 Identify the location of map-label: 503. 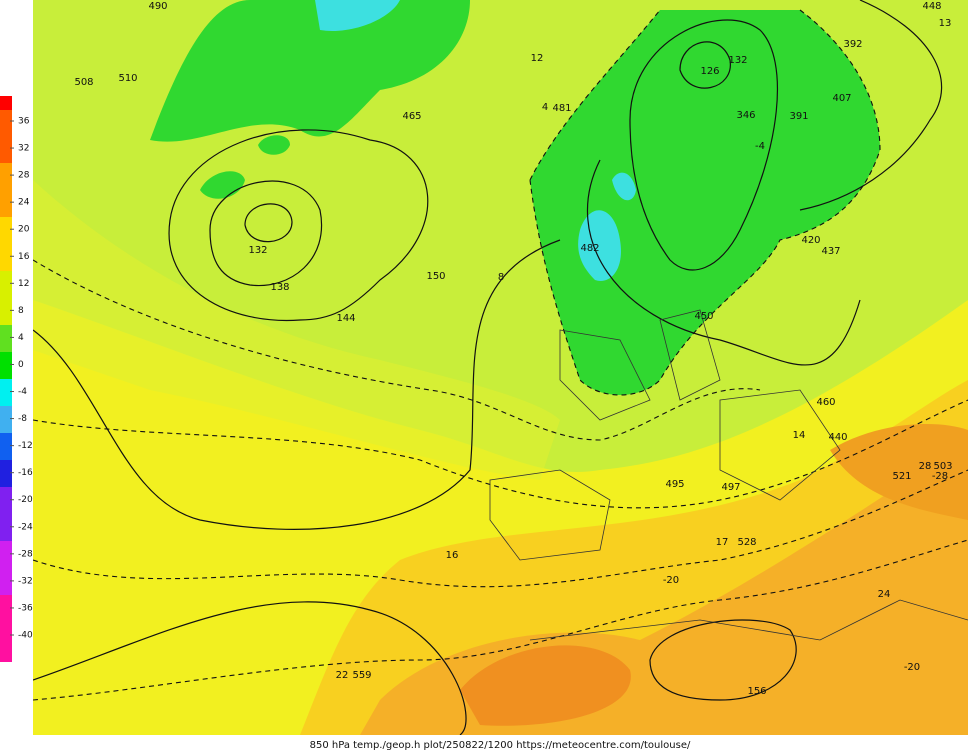
(942, 466).